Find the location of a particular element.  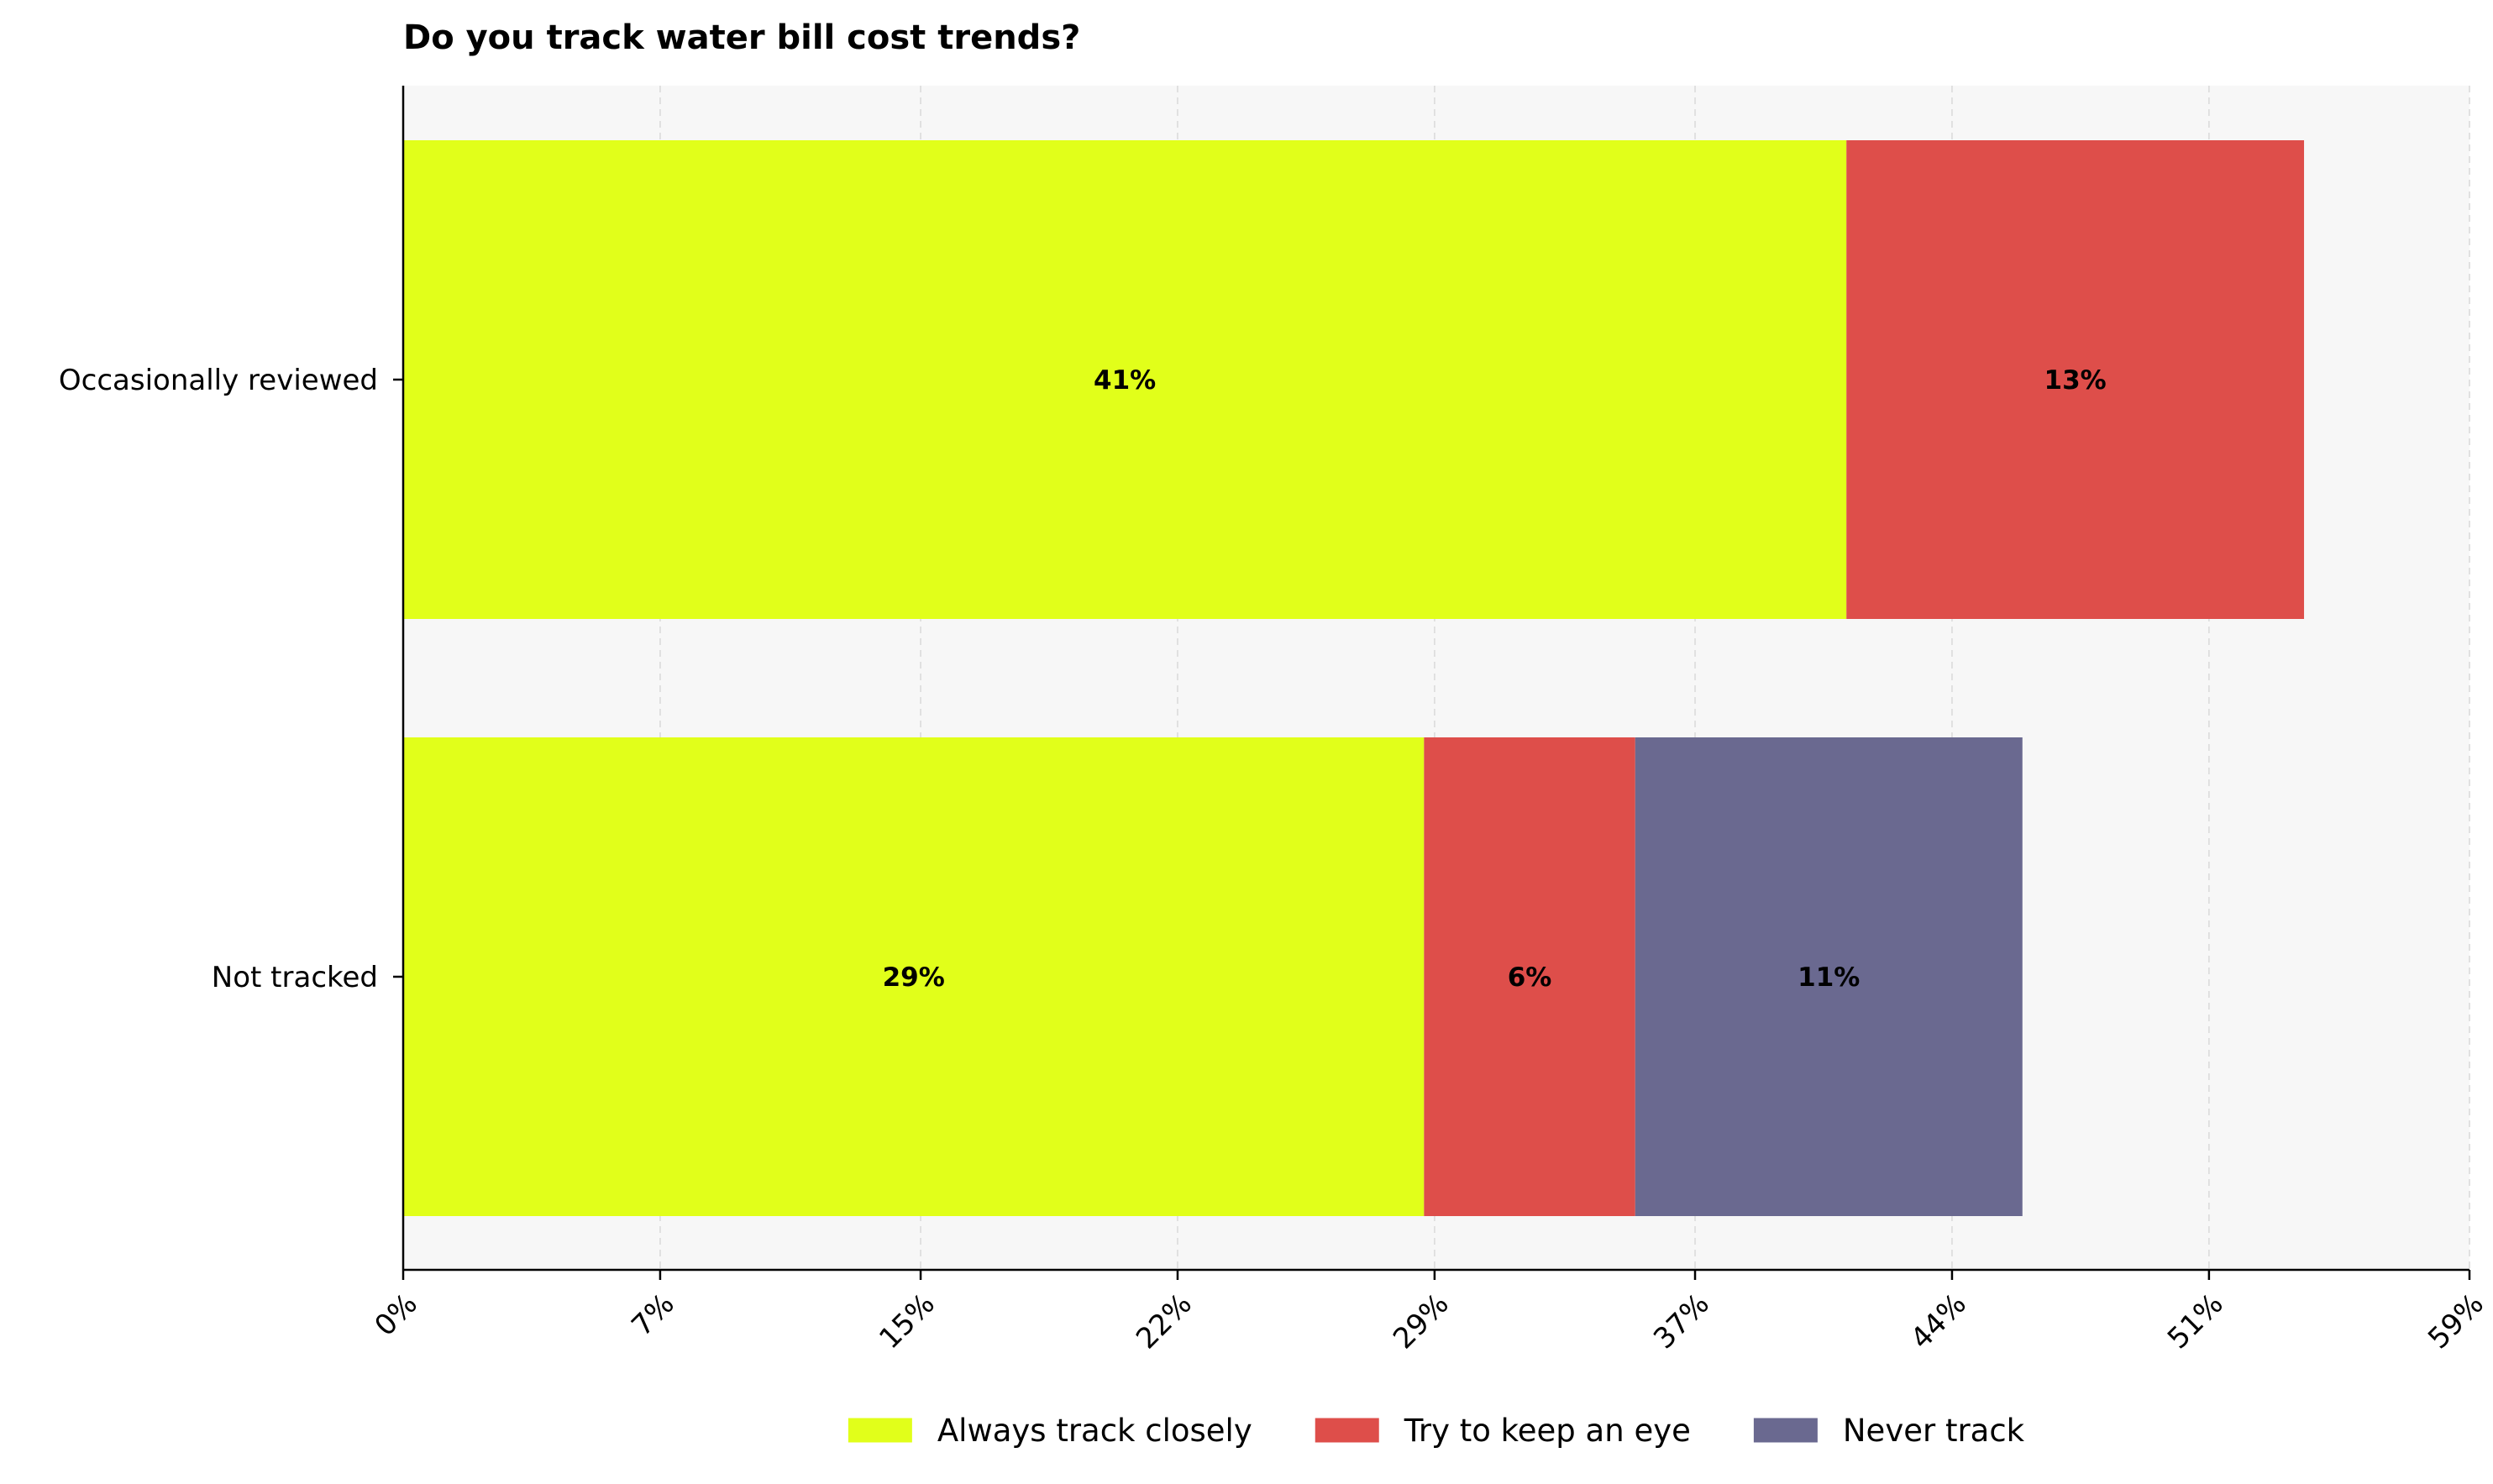

bar-try-to-keep-an-eye-occasionally-reviewed is located at coordinates (2076, 380).